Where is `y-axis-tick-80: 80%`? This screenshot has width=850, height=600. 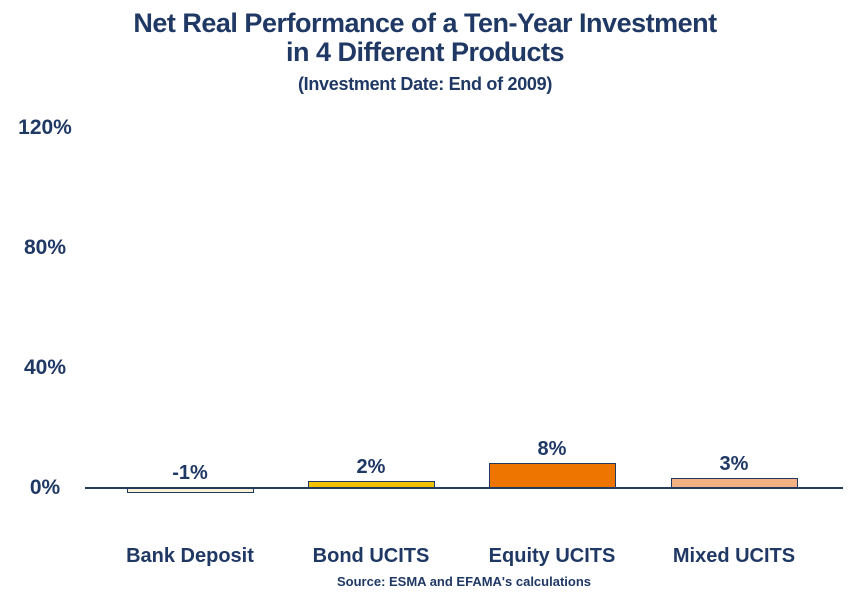
y-axis-tick-80: 80% is located at coordinates (45, 247).